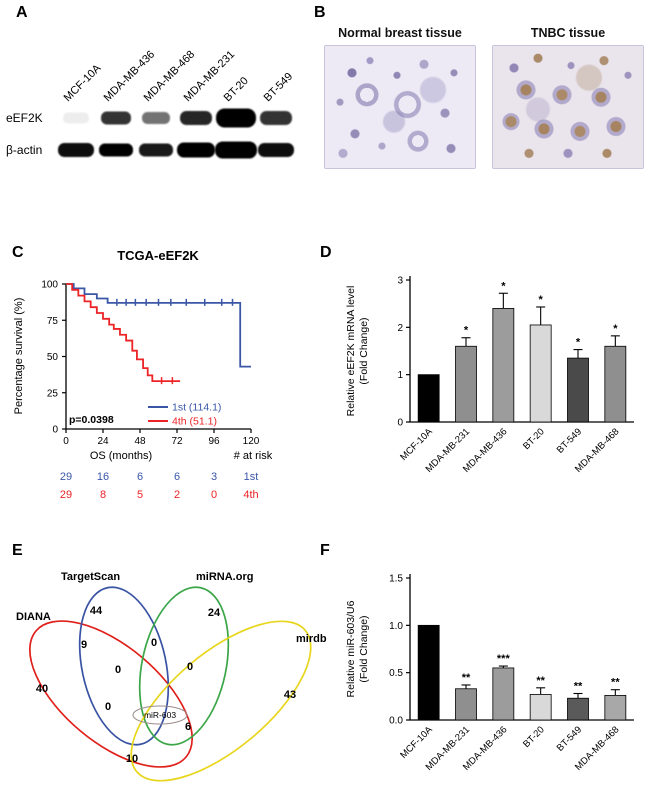  I want to click on y-tick-label: 0.5, so click(396, 673).